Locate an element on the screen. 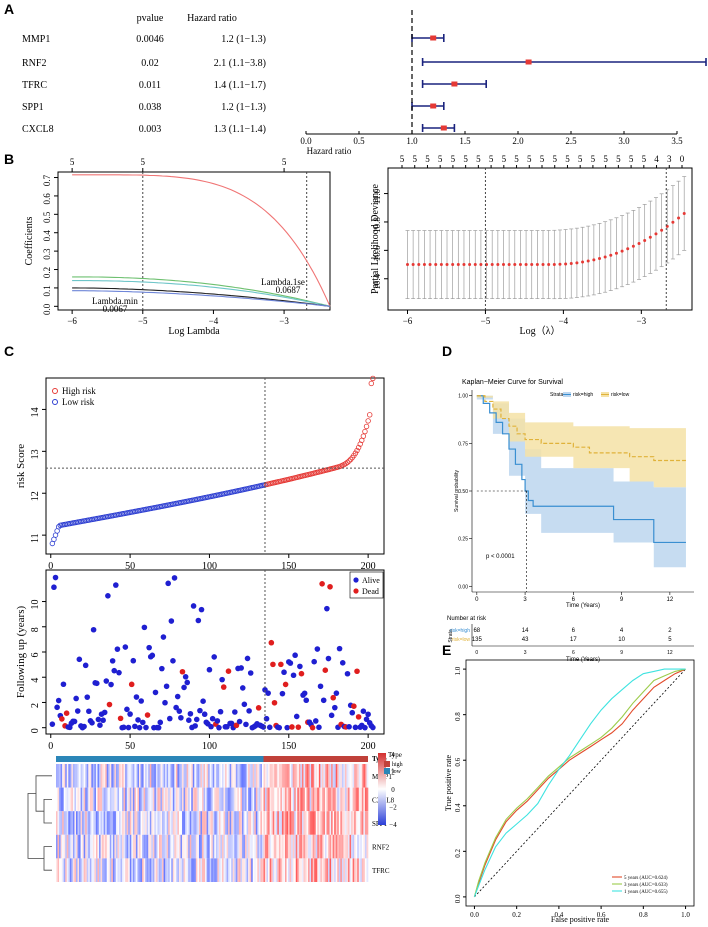 The image size is (708, 927). risk-point is located at coordinates (58, 527).